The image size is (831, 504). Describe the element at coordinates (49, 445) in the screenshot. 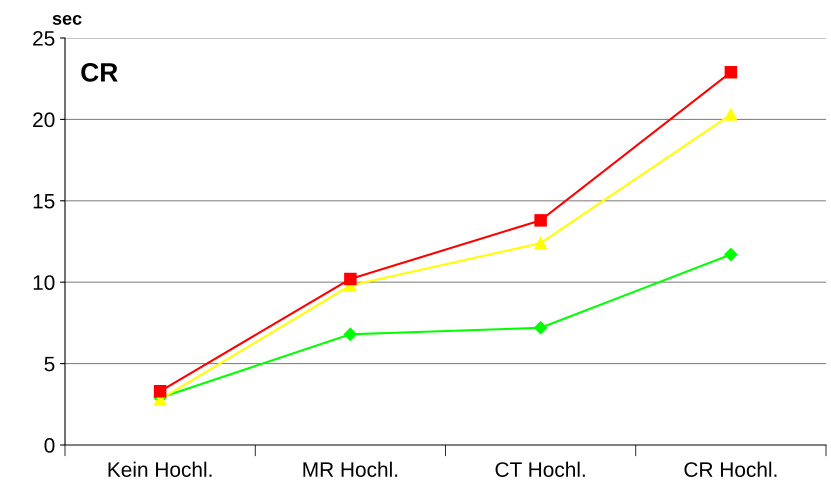

I see `y-tick-label: 0` at that location.